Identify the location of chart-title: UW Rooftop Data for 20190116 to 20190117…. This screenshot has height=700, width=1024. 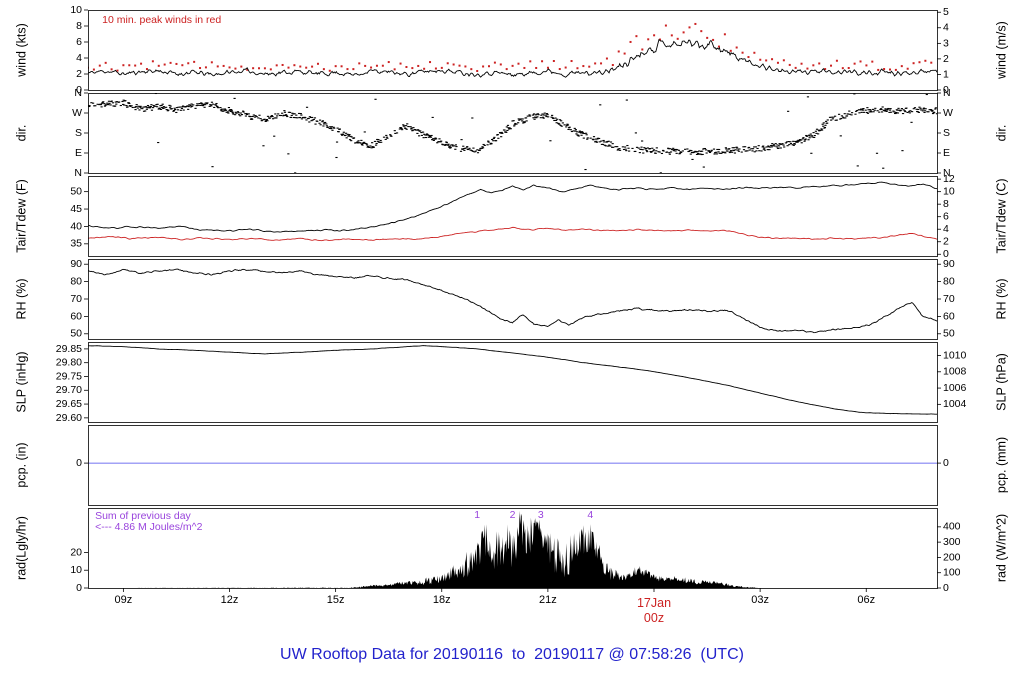
(512, 654).